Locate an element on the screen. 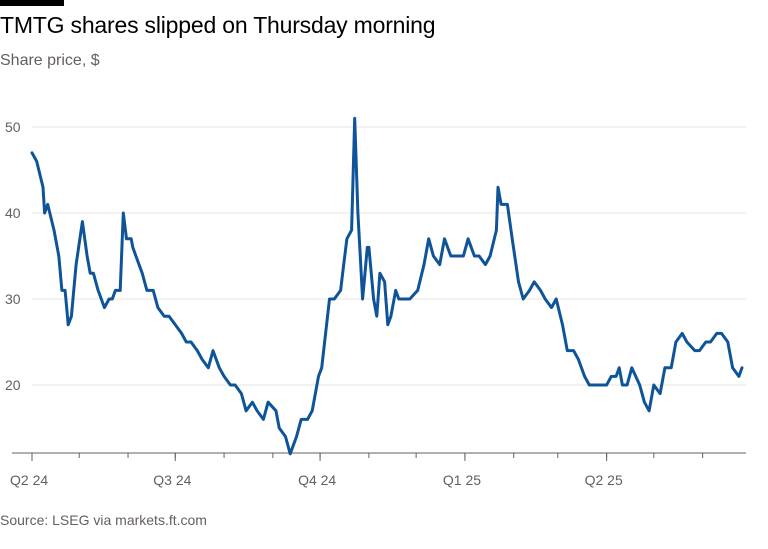  chart-subtitle: Share price, $ is located at coordinates (50, 60).